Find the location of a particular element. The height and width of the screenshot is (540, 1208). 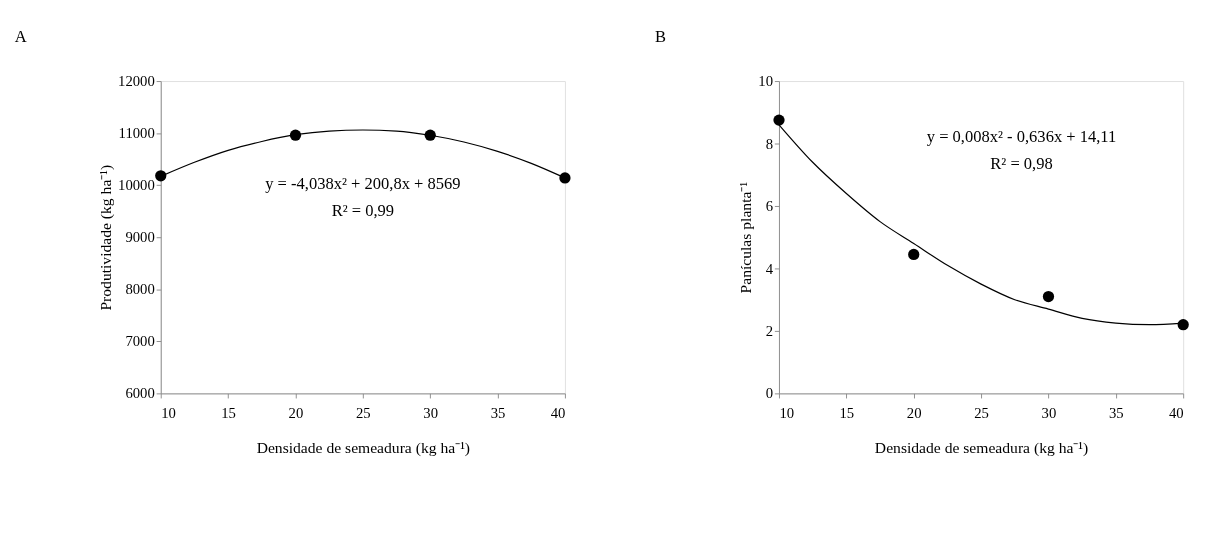

text: A is located at coordinates (20, 37).